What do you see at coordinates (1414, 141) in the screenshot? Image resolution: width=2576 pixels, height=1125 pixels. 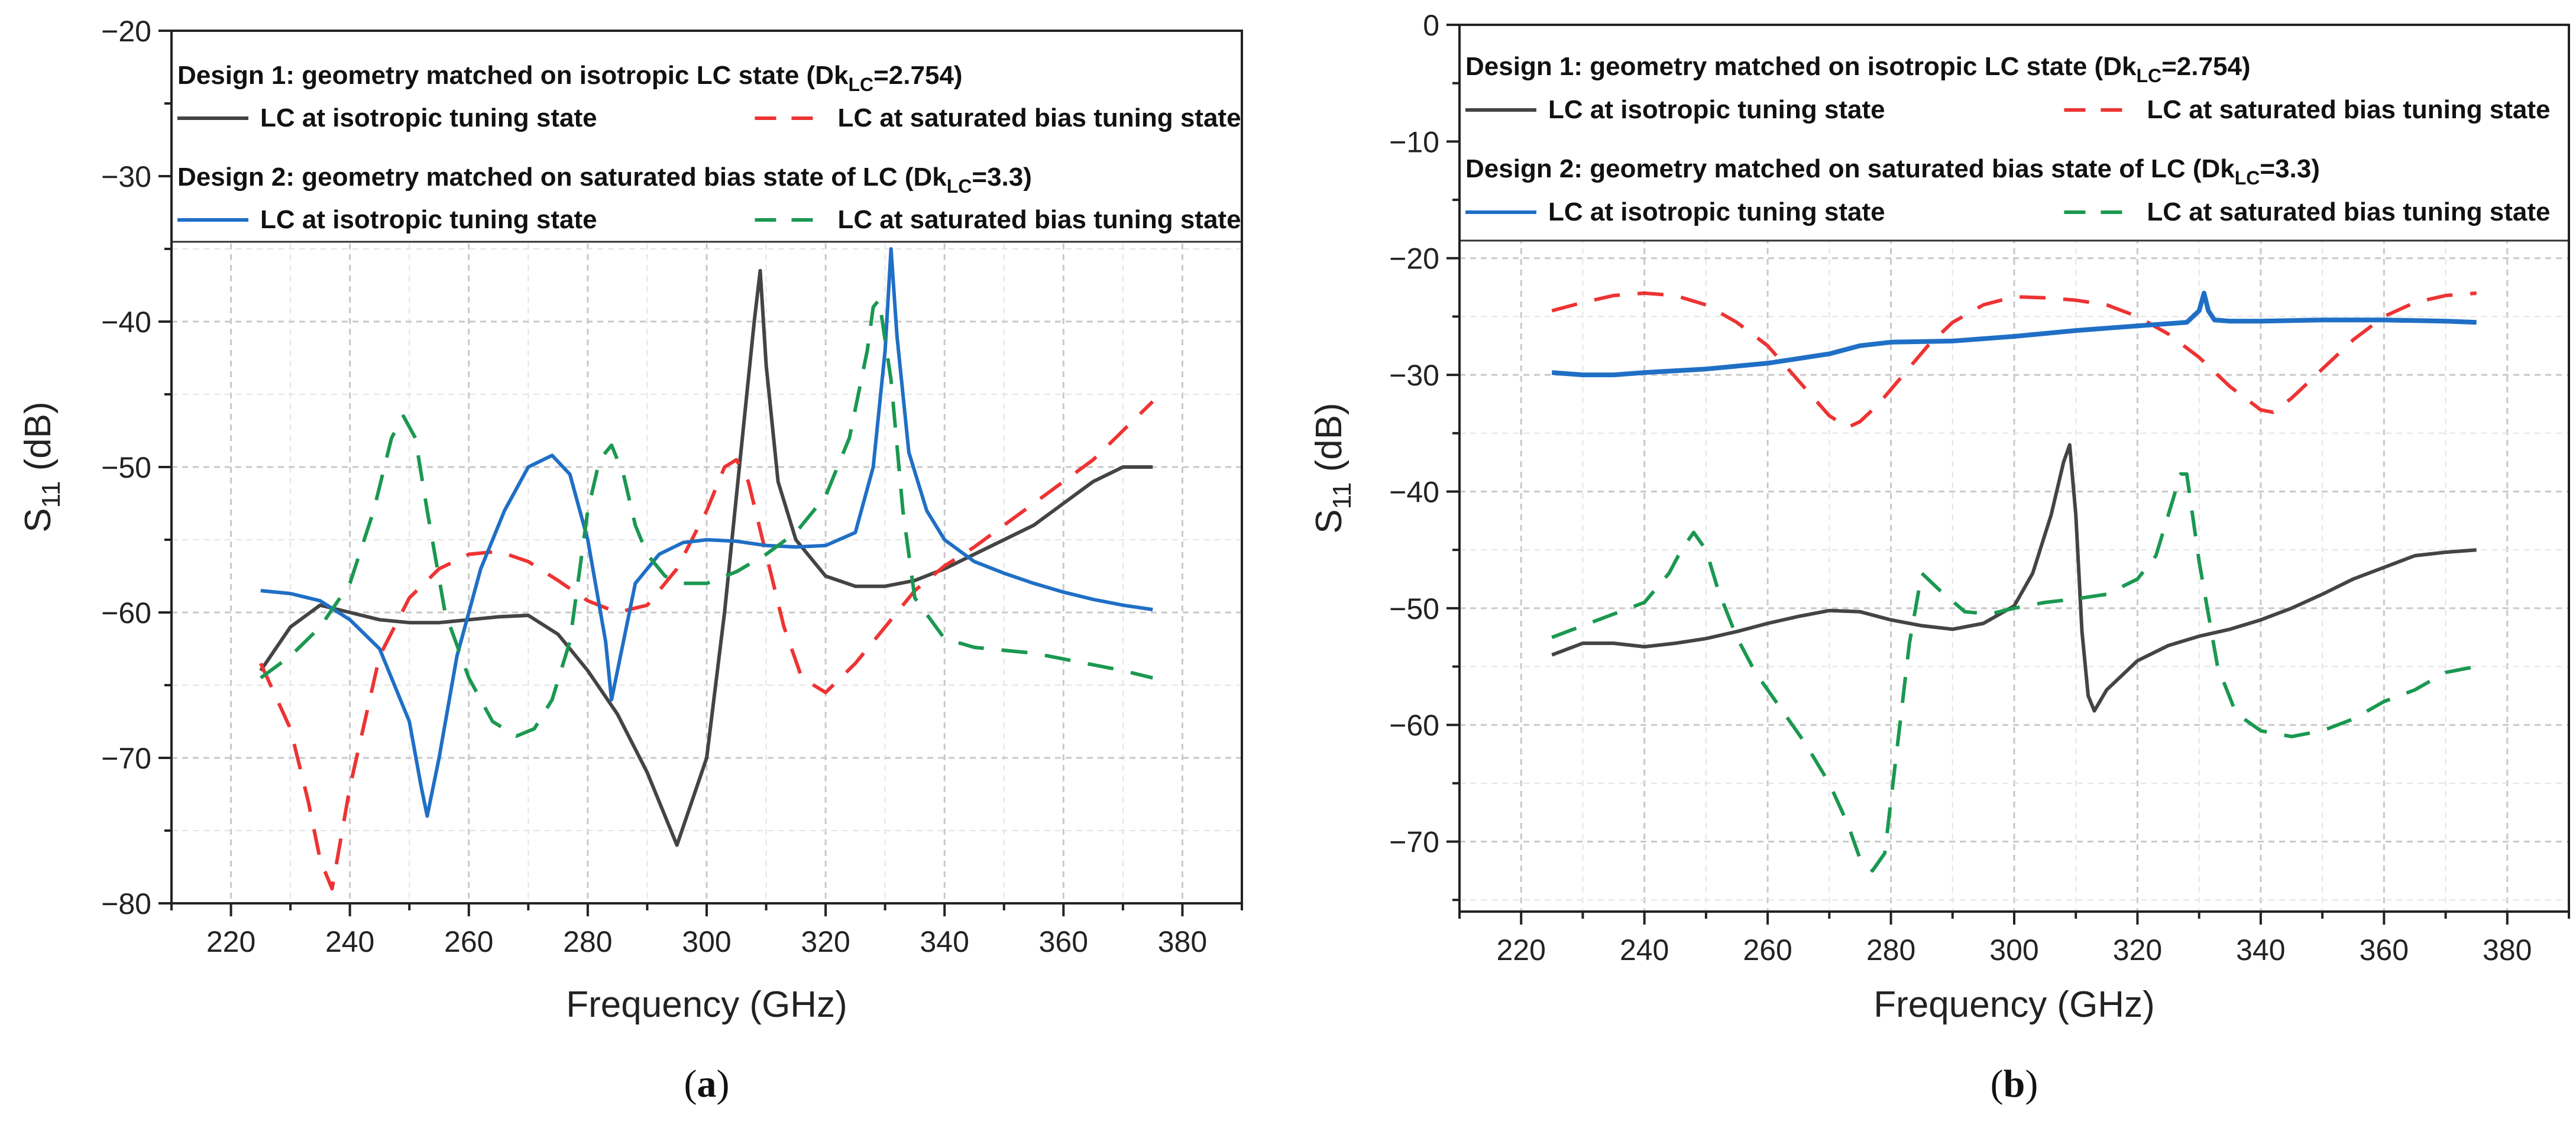 I see `y-tick-label: −10` at bounding box center [1414, 141].